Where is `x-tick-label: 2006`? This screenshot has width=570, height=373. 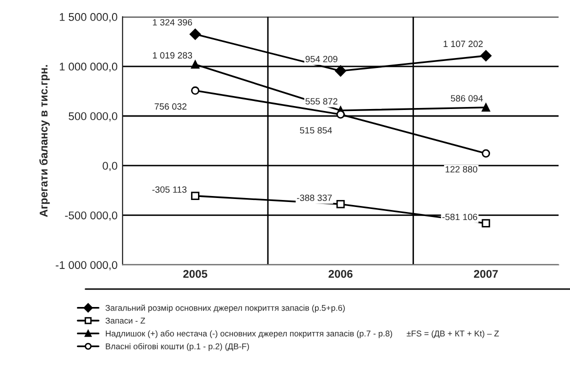
x-tick-label: 2006 is located at coordinates (340, 274).